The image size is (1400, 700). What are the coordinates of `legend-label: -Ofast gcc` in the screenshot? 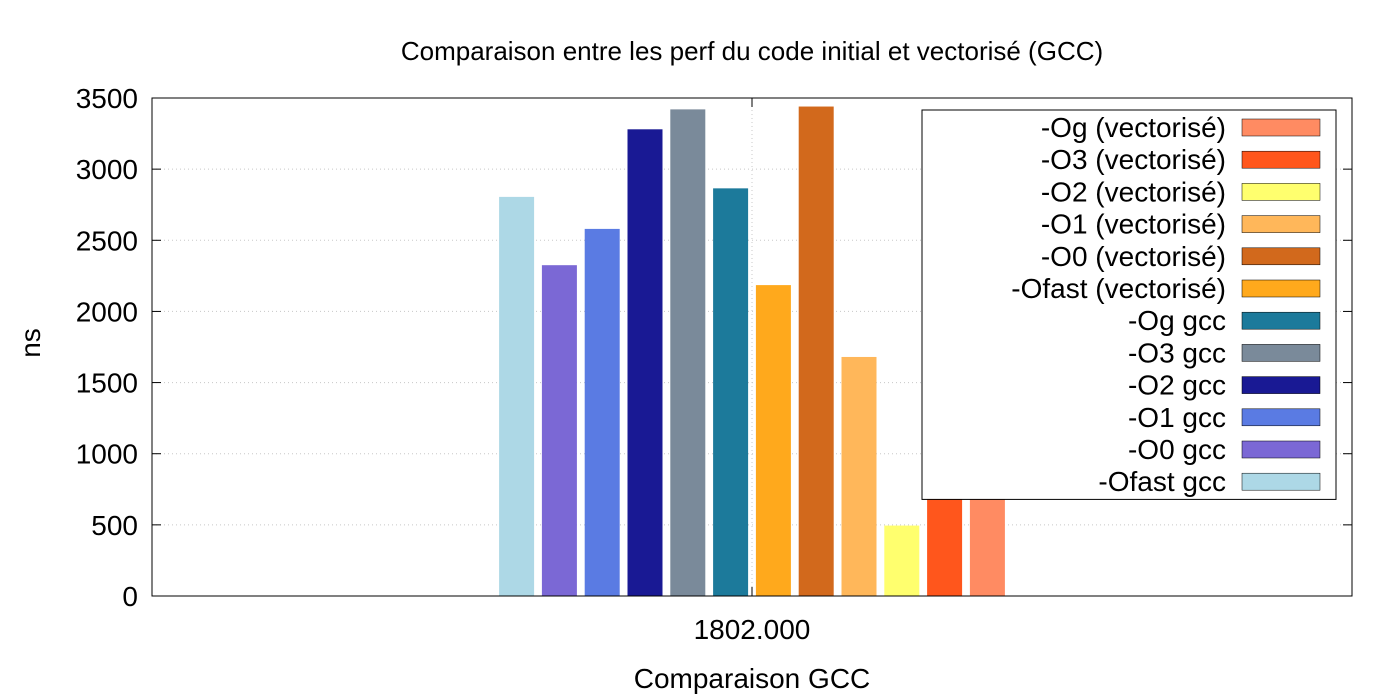 It's located at (1162, 481).